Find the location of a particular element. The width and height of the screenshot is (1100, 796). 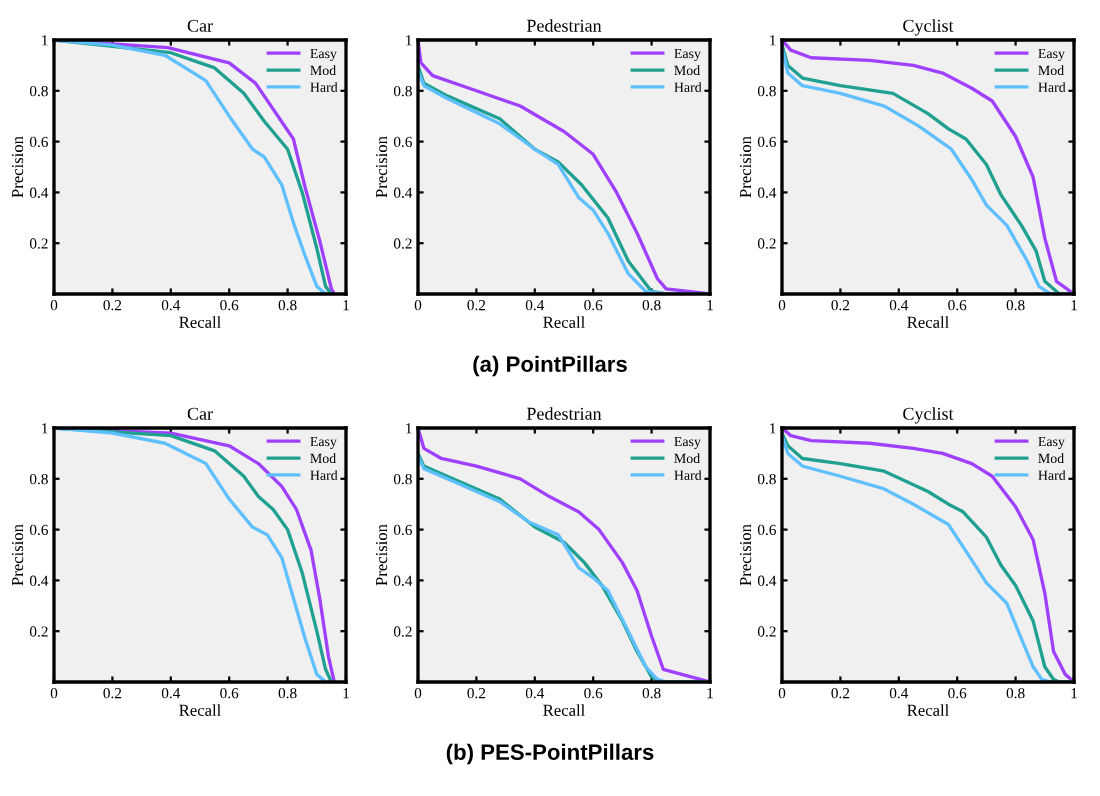

text: (b) PES-PointPillars is located at coordinates (550, 754).